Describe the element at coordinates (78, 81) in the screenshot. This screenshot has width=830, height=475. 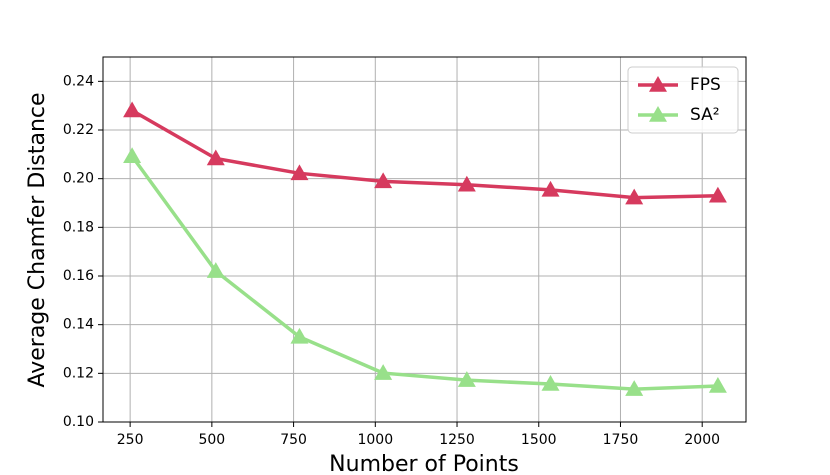
I see `y-tick-label: 0.24` at that location.